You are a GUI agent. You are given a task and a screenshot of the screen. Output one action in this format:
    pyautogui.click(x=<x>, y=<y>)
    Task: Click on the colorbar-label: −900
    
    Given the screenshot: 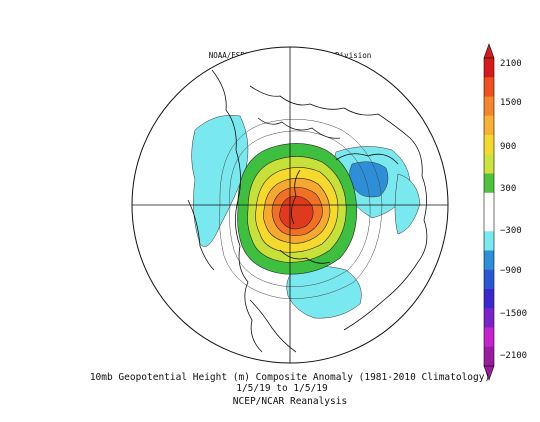 What is the action you would take?
    pyautogui.click(x=511, y=271)
    